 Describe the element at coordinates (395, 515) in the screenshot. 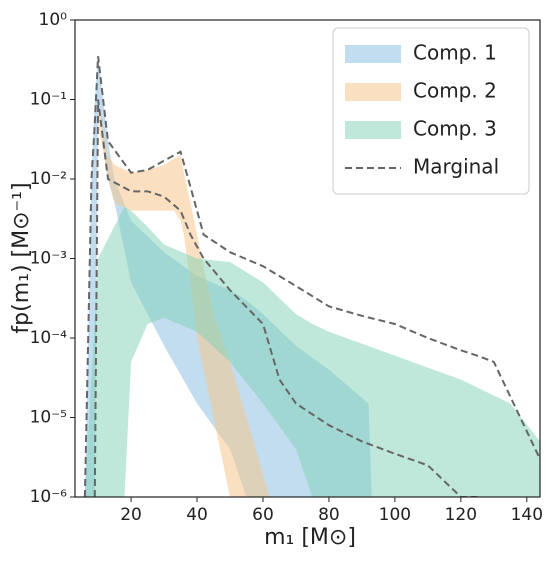

I see `x-tick-label: 100` at that location.